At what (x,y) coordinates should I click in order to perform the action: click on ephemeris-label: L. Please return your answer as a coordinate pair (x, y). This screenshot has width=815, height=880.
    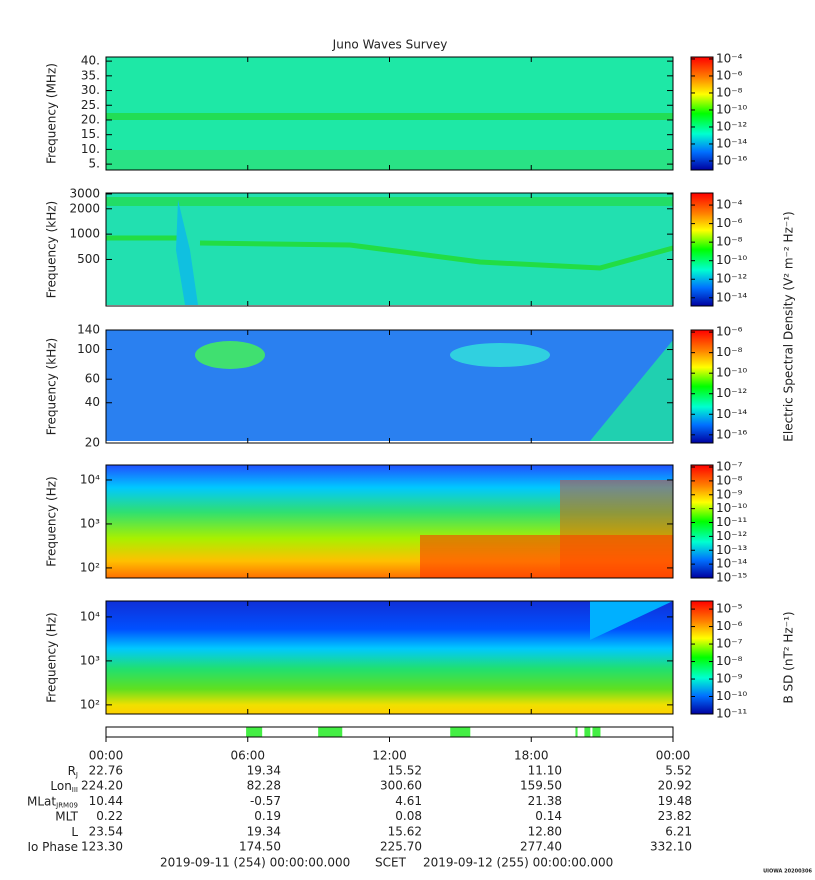
    Looking at the image, I should click on (74, 831).